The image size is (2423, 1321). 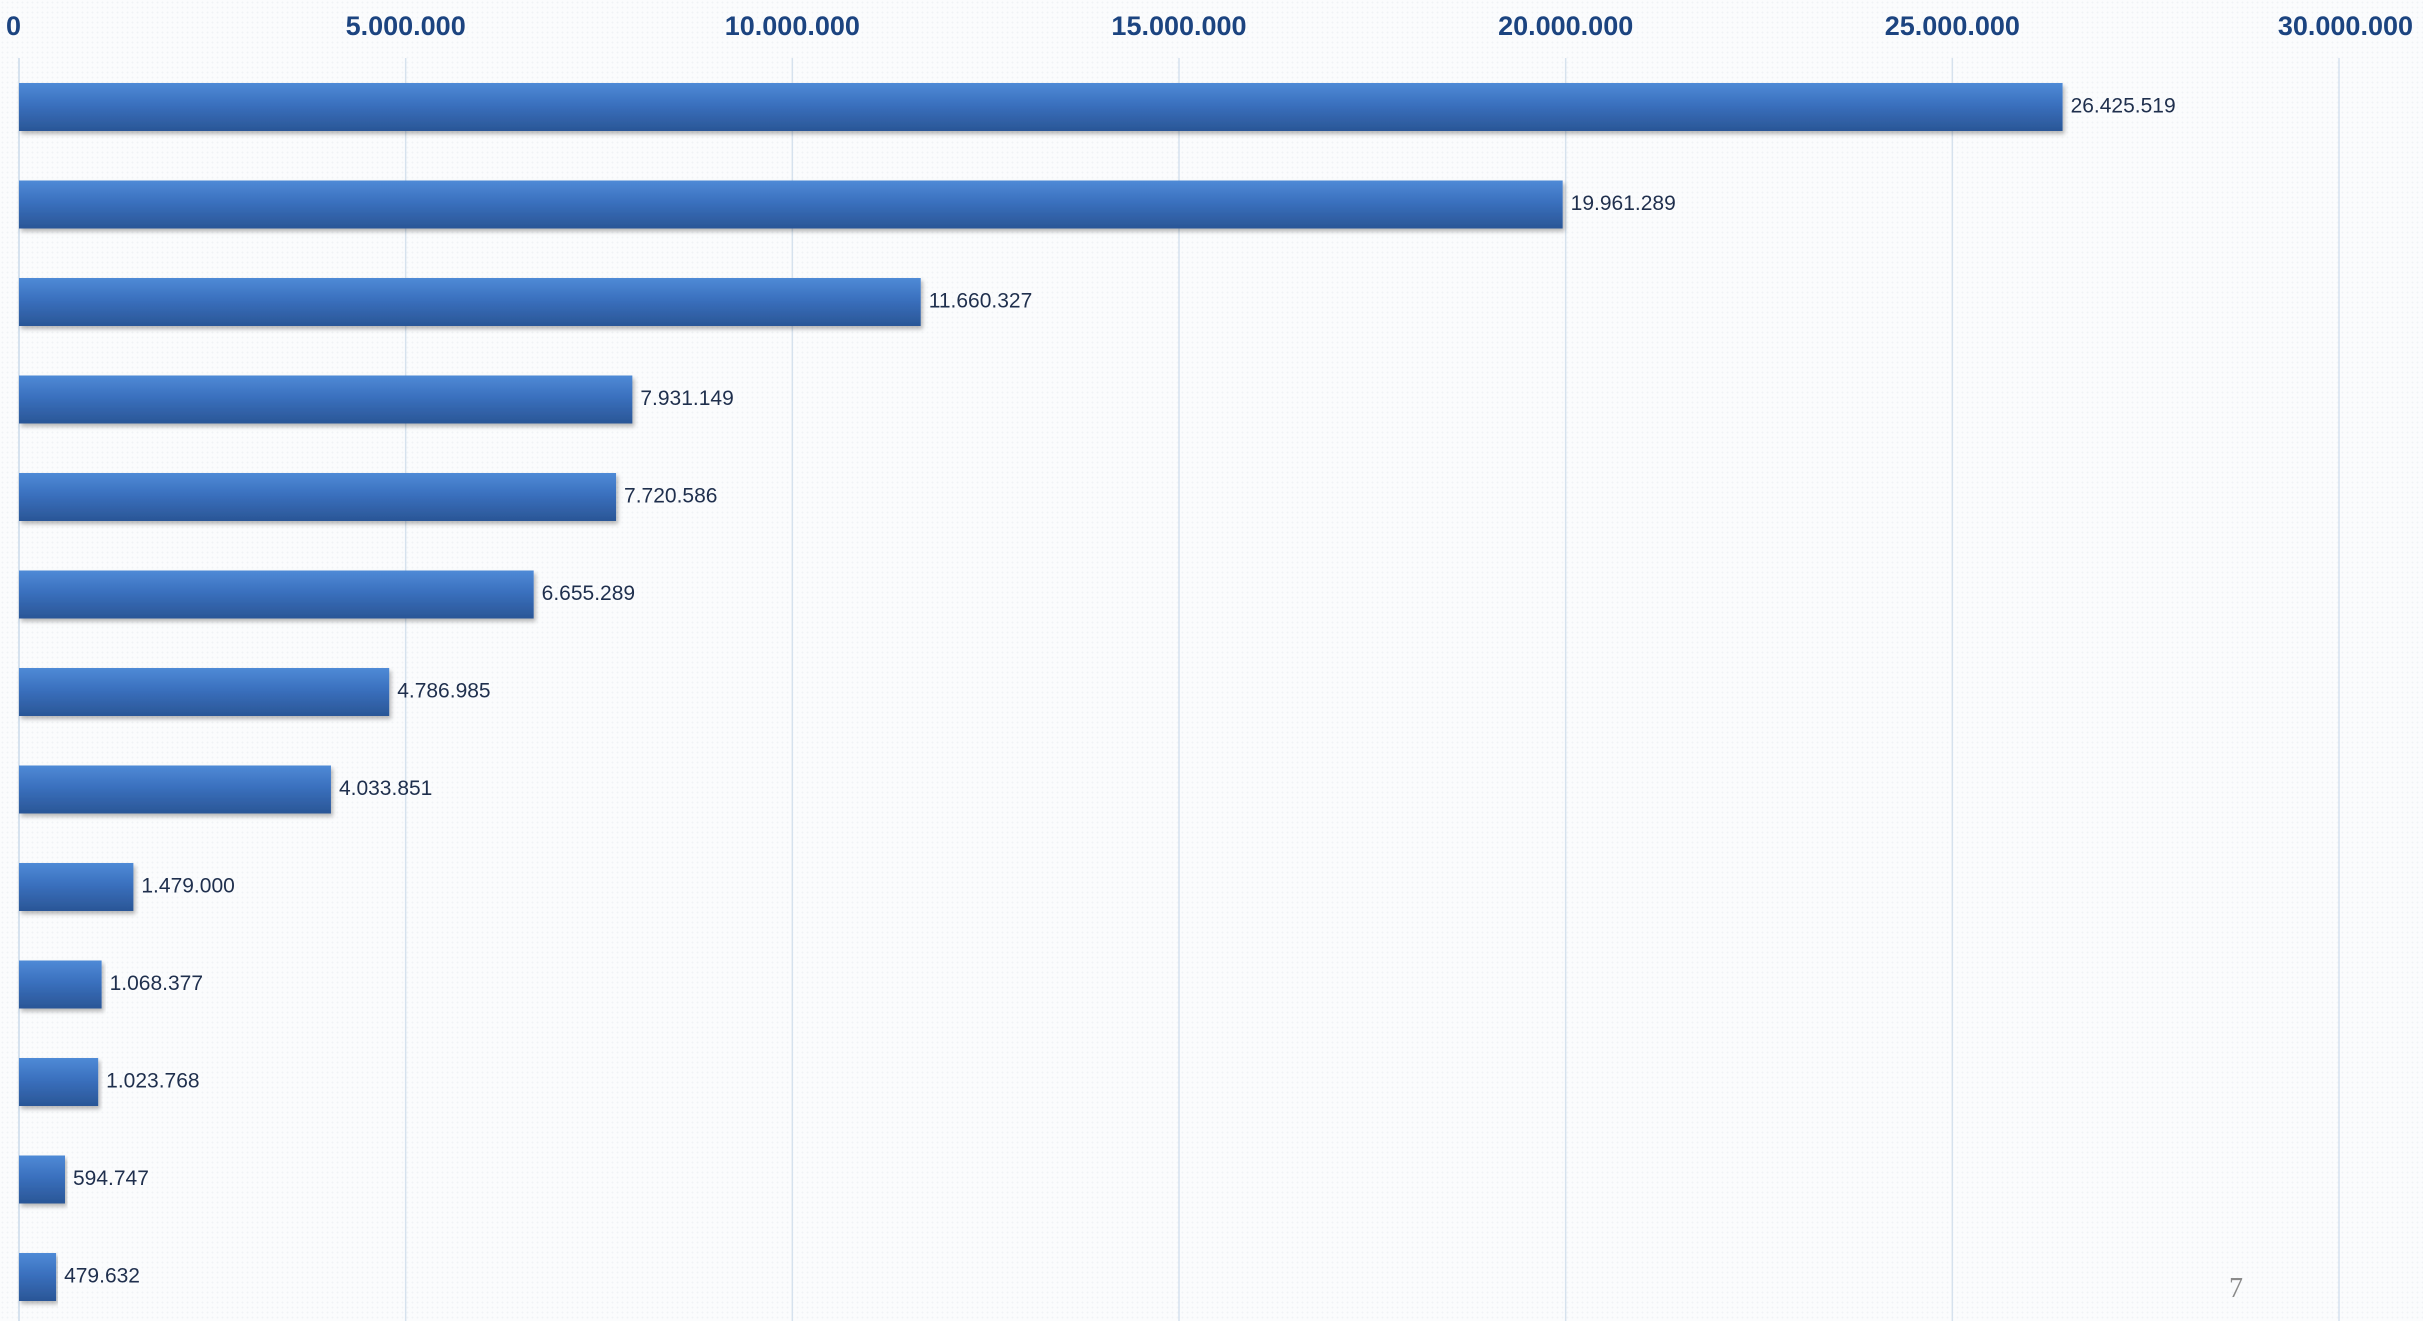 I want to click on bar-value-label: 479.632, so click(x=102, y=1276).